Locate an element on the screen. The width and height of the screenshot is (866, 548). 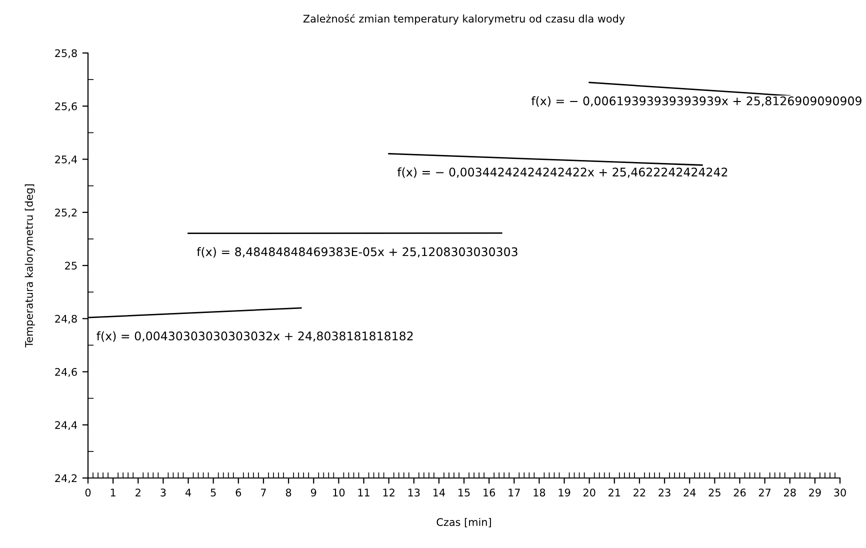
x-tick-label: 29 is located at coordinates (815, 492).